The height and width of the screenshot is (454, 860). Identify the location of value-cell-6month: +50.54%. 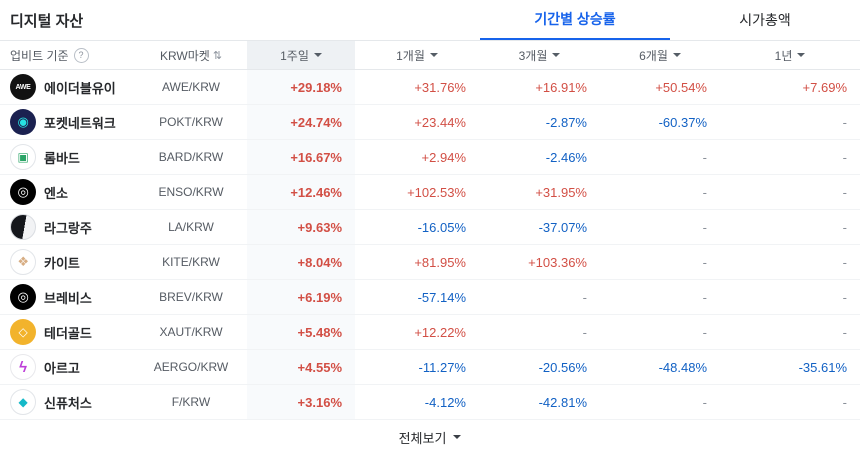
(681, 87).